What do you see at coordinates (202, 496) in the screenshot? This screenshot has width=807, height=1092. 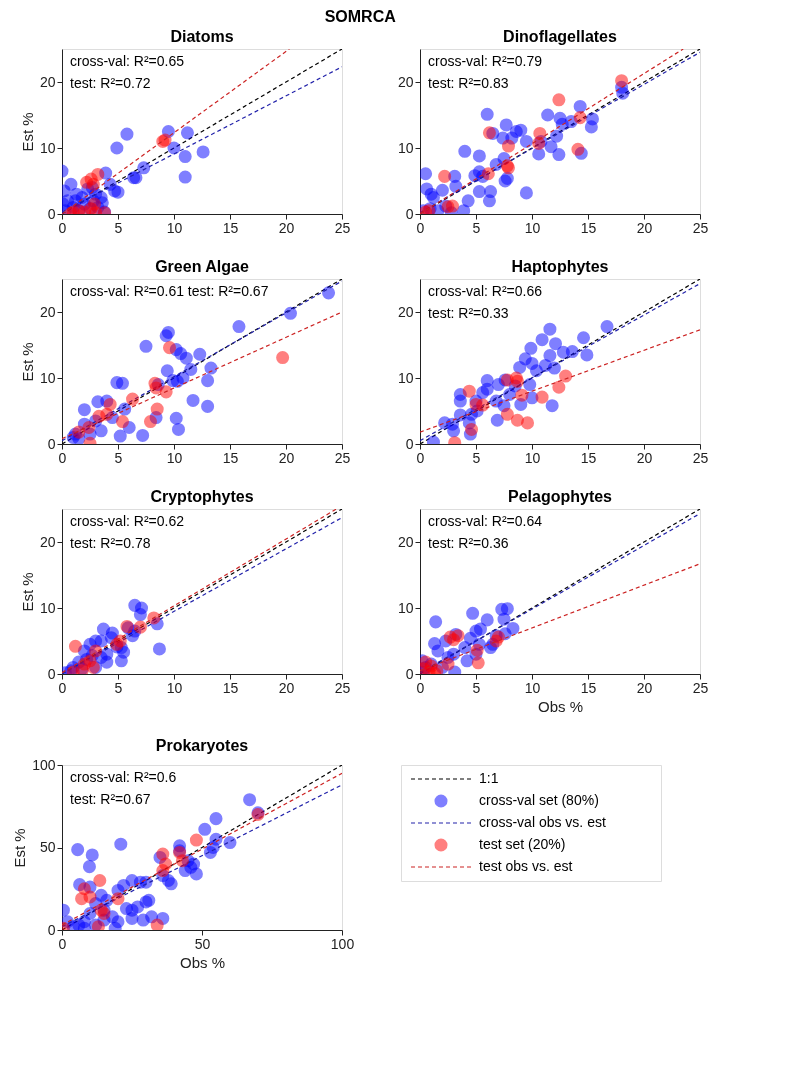 I see `chart-title: Cryptophytes` at bounding box center [202, 496].